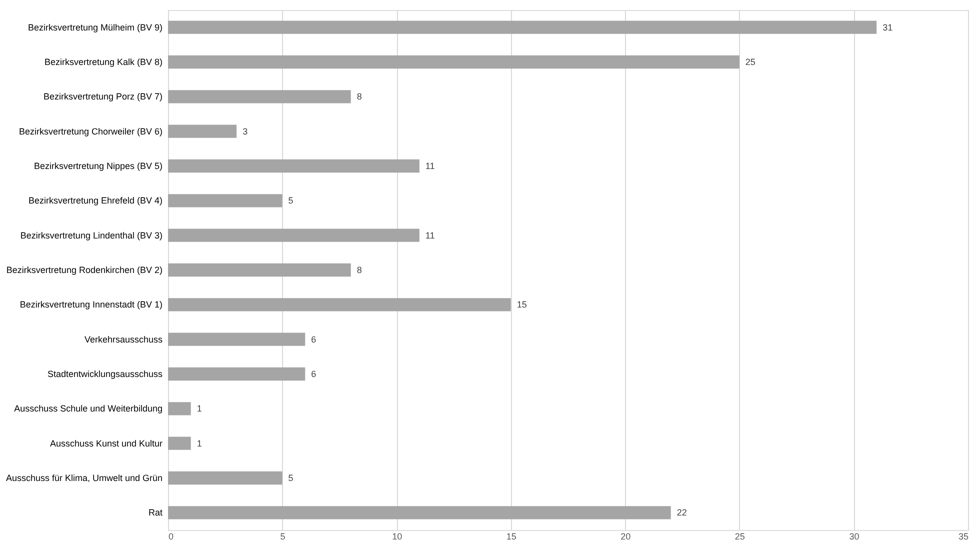 This screenshot has width=980, height=551. I want to click on y-tick-label: Rat, so click(155, 513).